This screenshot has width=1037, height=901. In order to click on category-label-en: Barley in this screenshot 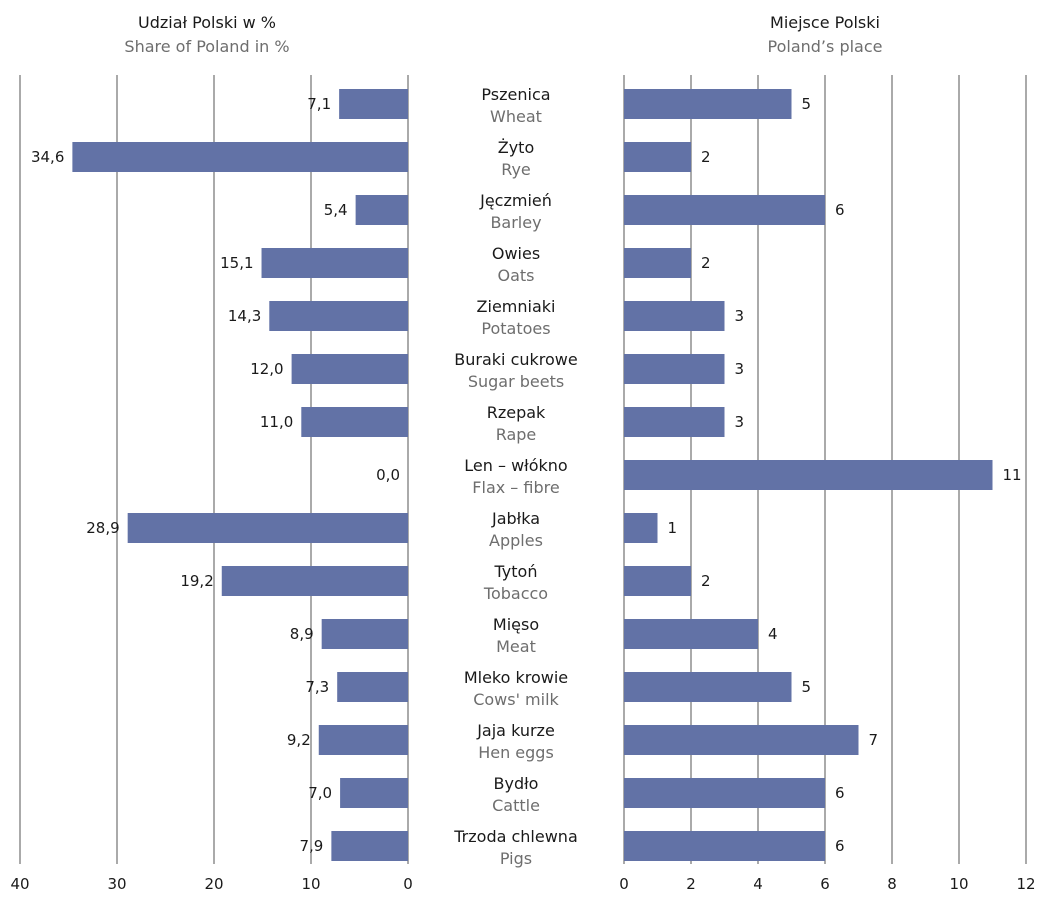, I will do `click(515, 222)`.